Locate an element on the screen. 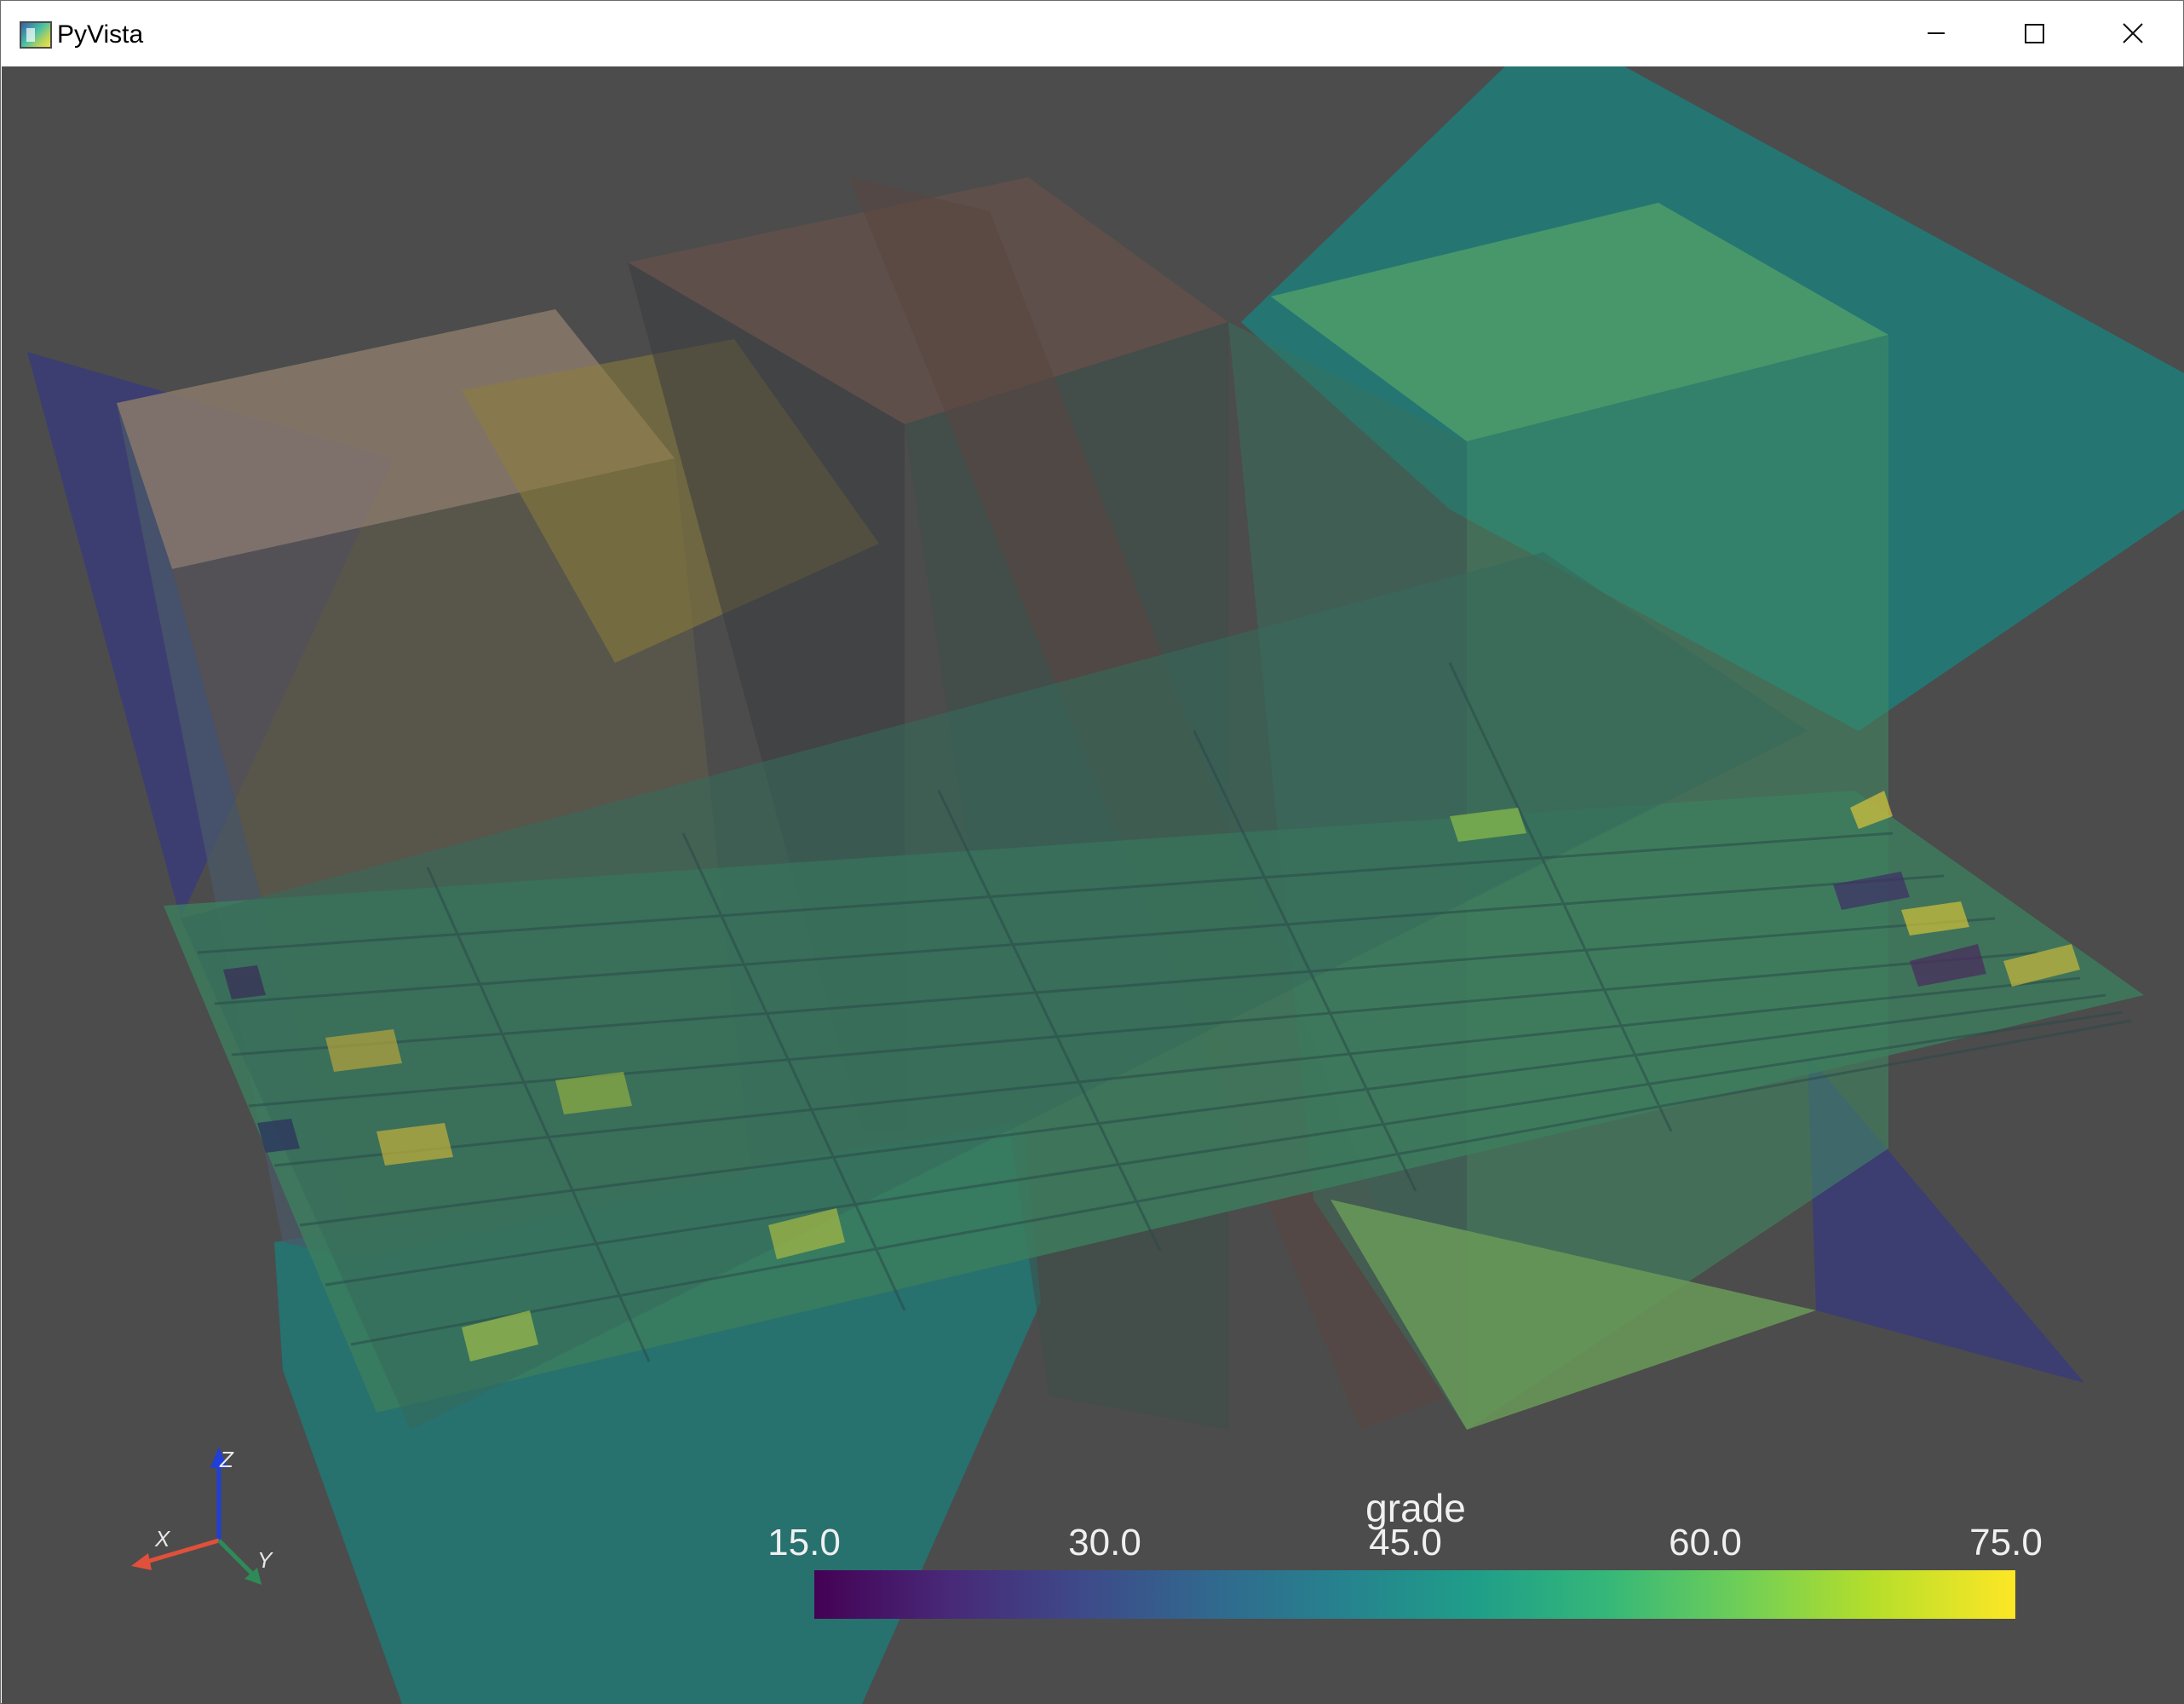 This screenshot has width=2184, height=1704. minimize-button is located at coordinates (1934, 33).